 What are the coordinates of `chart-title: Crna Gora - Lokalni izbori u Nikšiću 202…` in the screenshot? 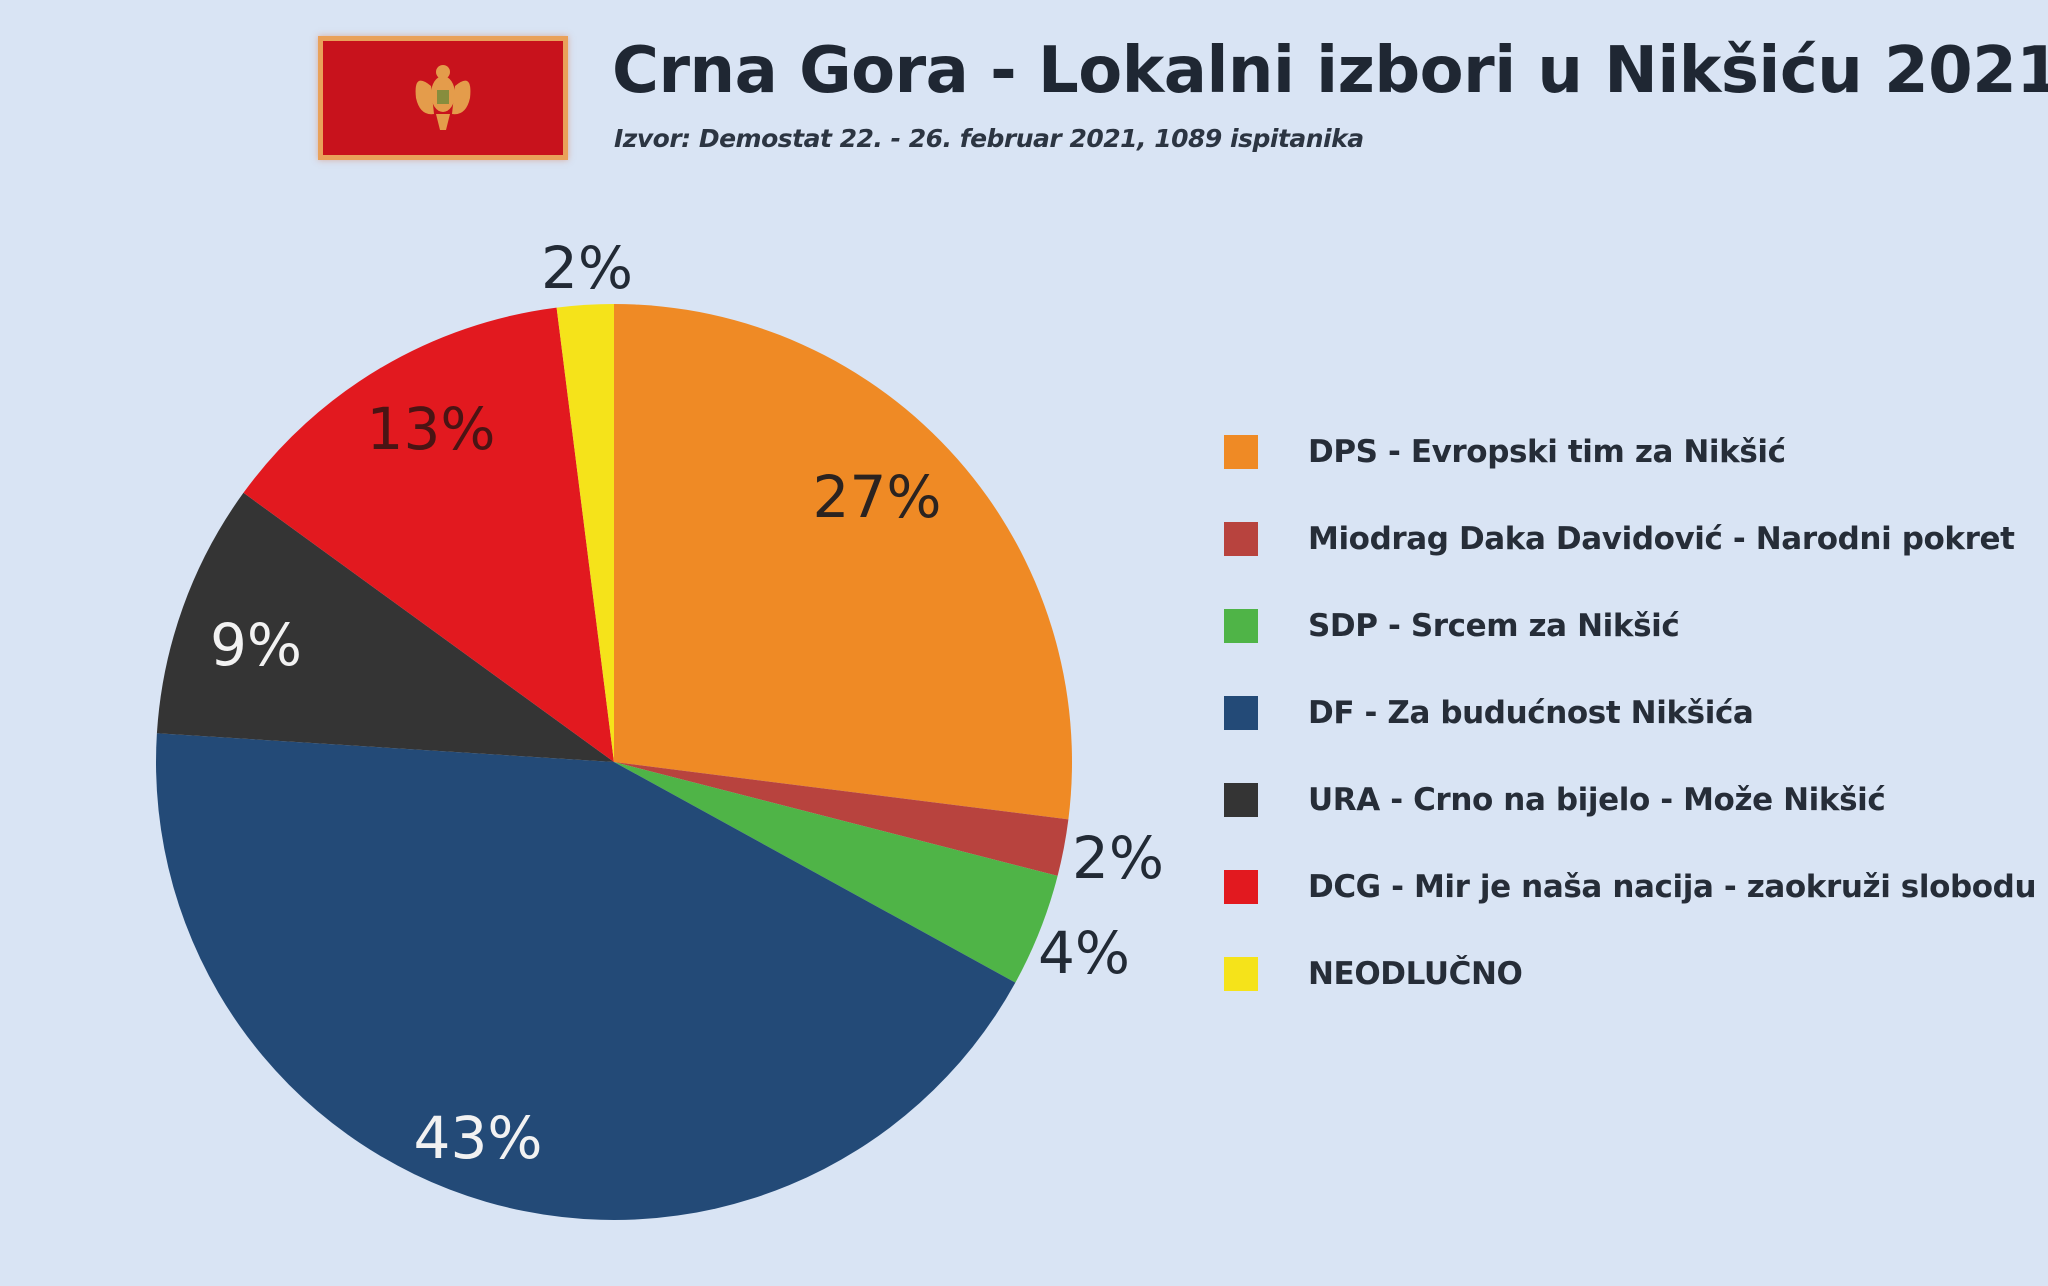 It's located at (1330, 71).